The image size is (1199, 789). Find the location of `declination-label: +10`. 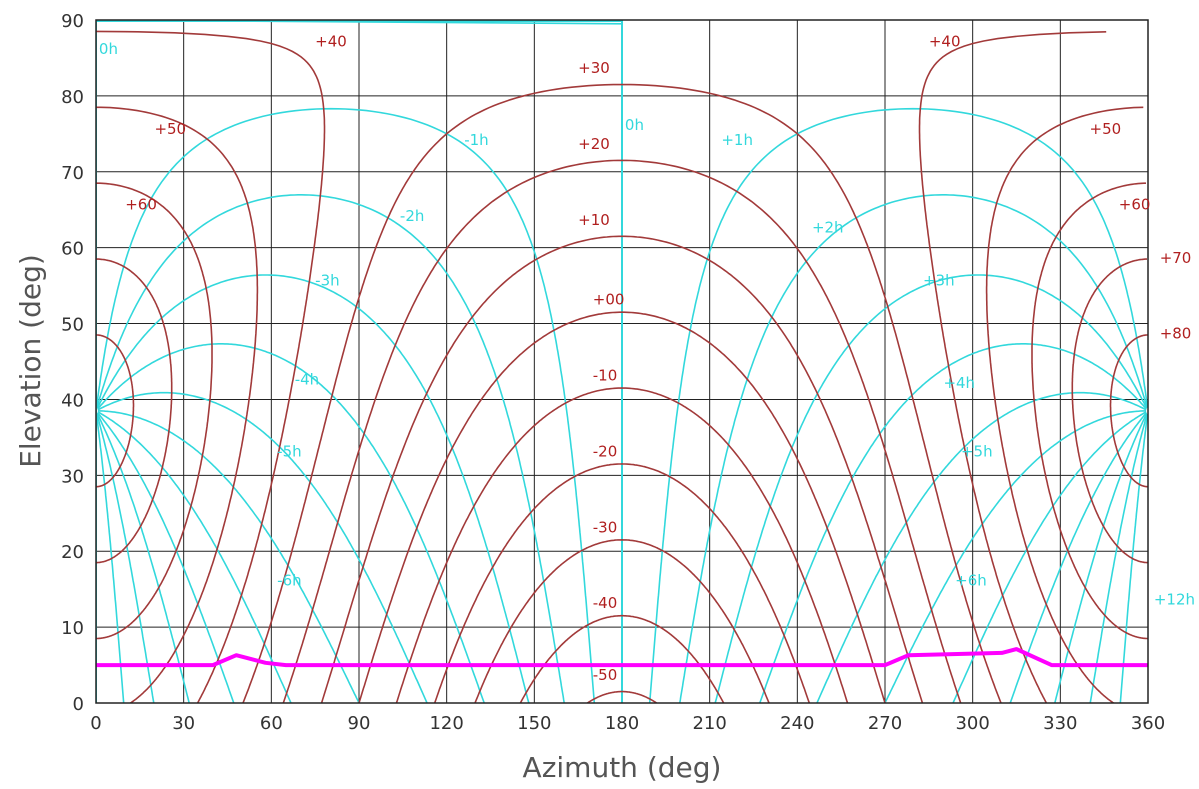

declination-label: +10 is located at coordinates (594, 220).